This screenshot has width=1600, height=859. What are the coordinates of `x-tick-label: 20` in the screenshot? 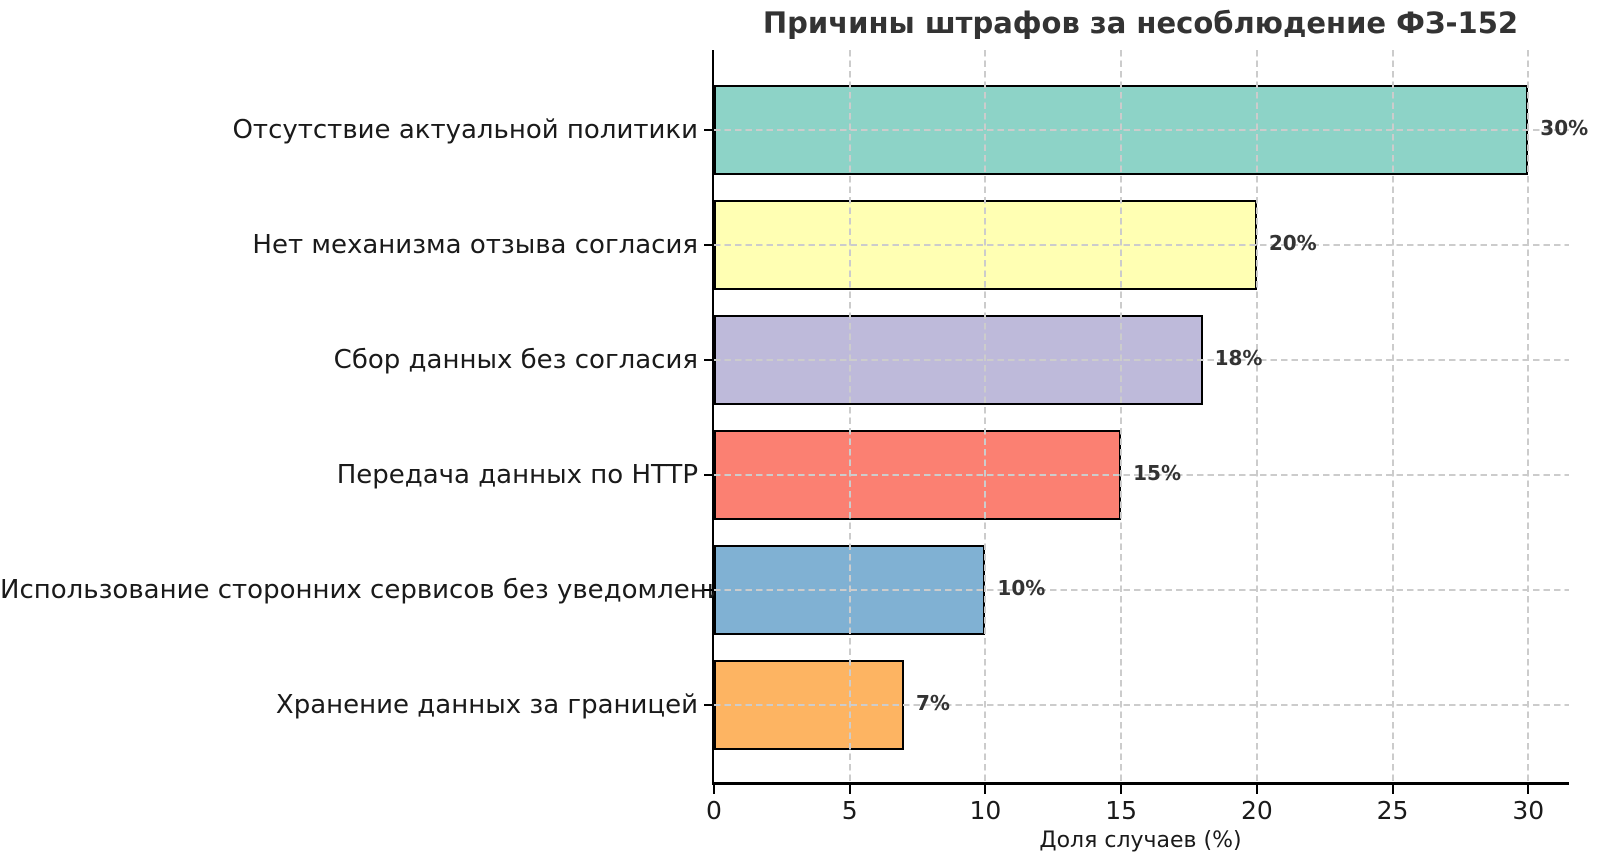 It's located at (1256, 810).